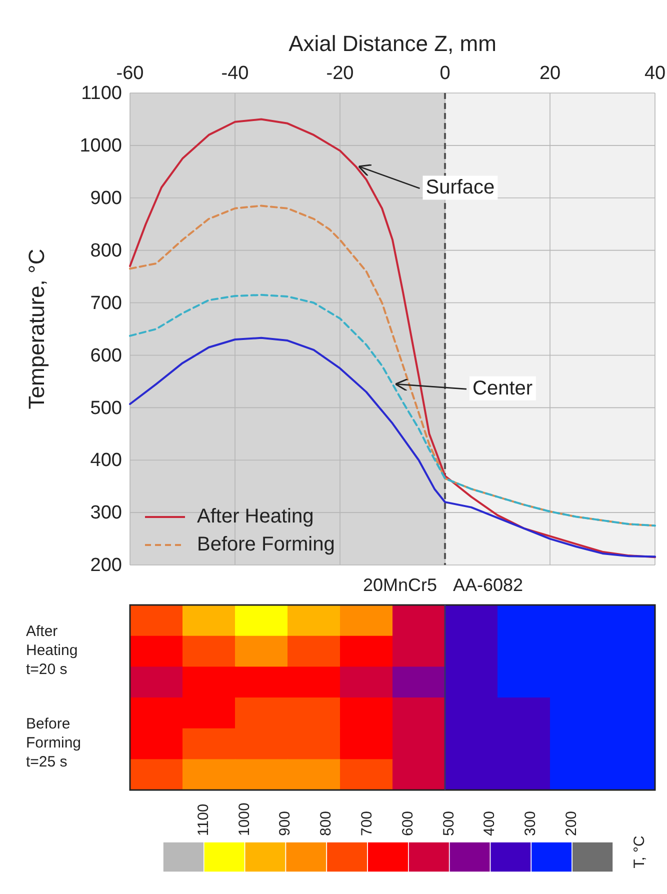 This screenshot has height=894, width=667. Describe the element at coordinates (255, 516) in the screenshot. I see `legend-label: After Heating` at that location.